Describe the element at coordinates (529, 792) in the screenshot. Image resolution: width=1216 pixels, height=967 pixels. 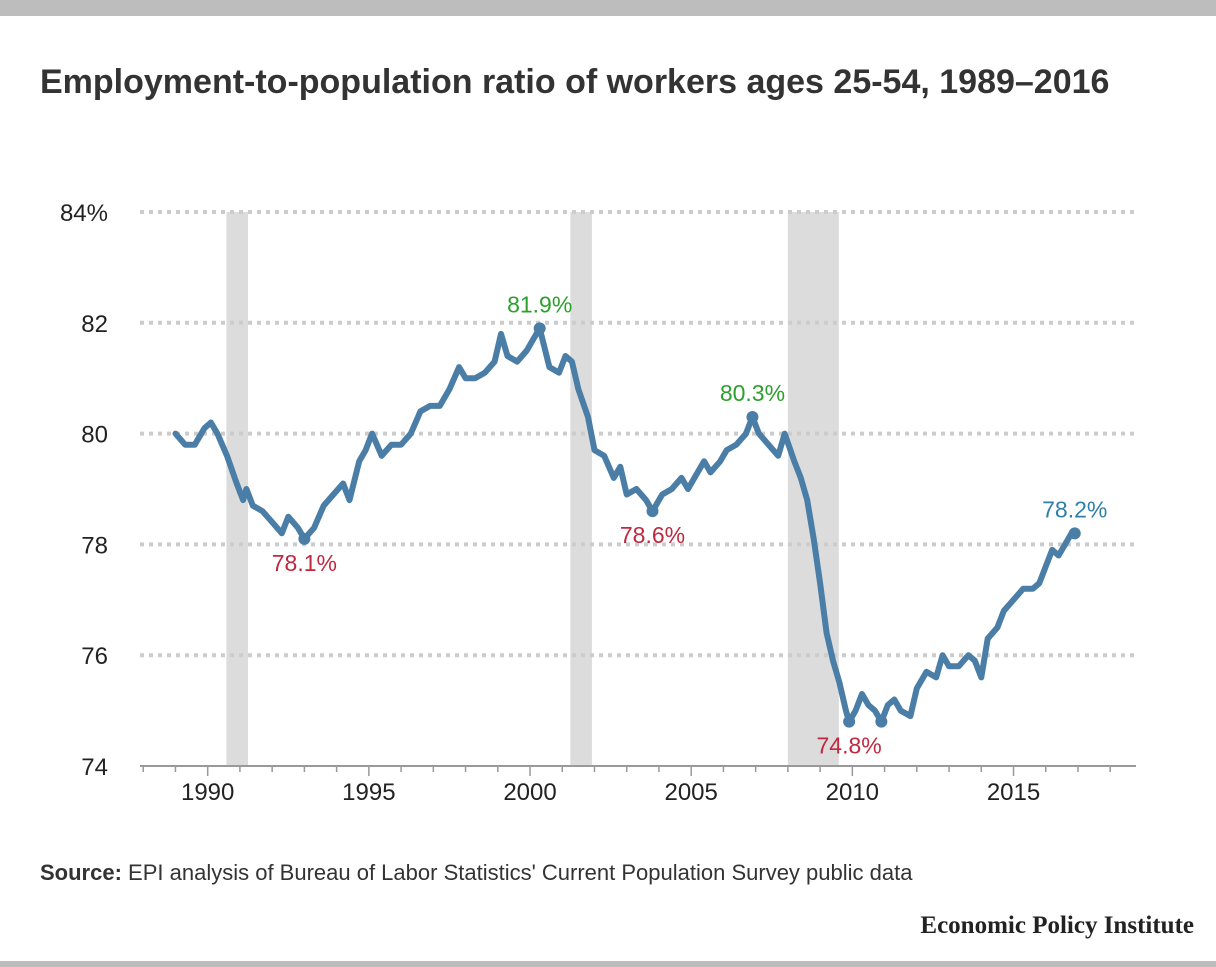
I see `x-tick-label-2000: 2000` at that location.